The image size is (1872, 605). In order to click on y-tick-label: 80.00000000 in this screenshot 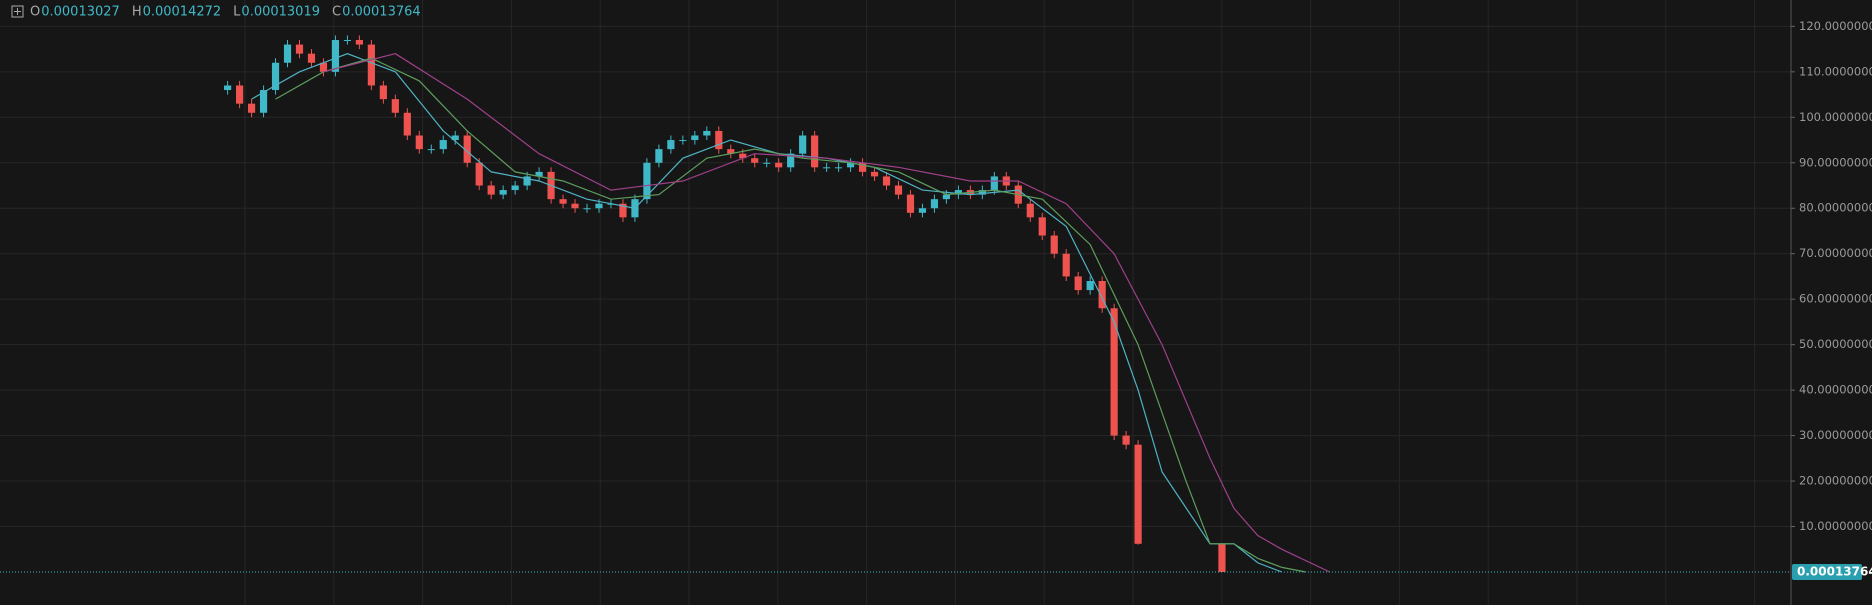, I will do `click(1835, 208)`.